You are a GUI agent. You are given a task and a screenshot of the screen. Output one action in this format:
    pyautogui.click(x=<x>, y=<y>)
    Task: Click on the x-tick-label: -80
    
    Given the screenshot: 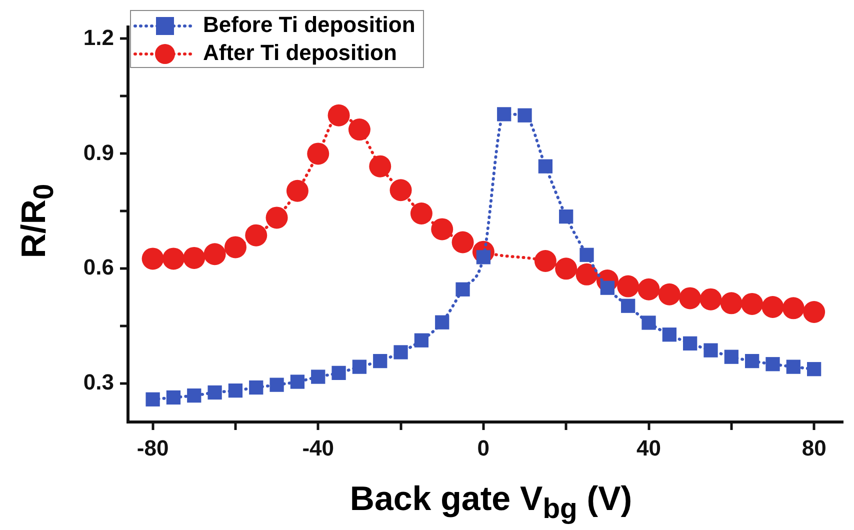 What is the action you would take?
    pyautogui.click(x=152, y=447)
    